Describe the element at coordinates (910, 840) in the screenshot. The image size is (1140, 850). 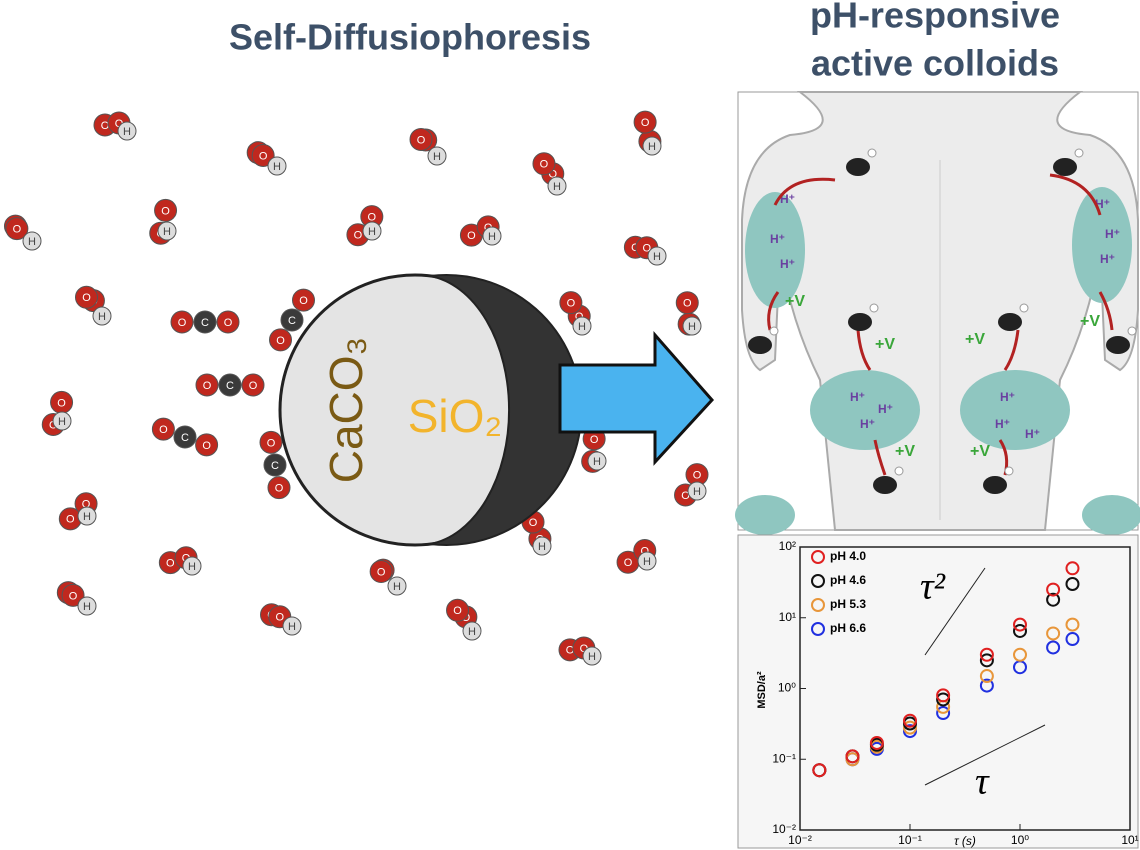
I see `x-tick-label: 10⁻¹` at that location.